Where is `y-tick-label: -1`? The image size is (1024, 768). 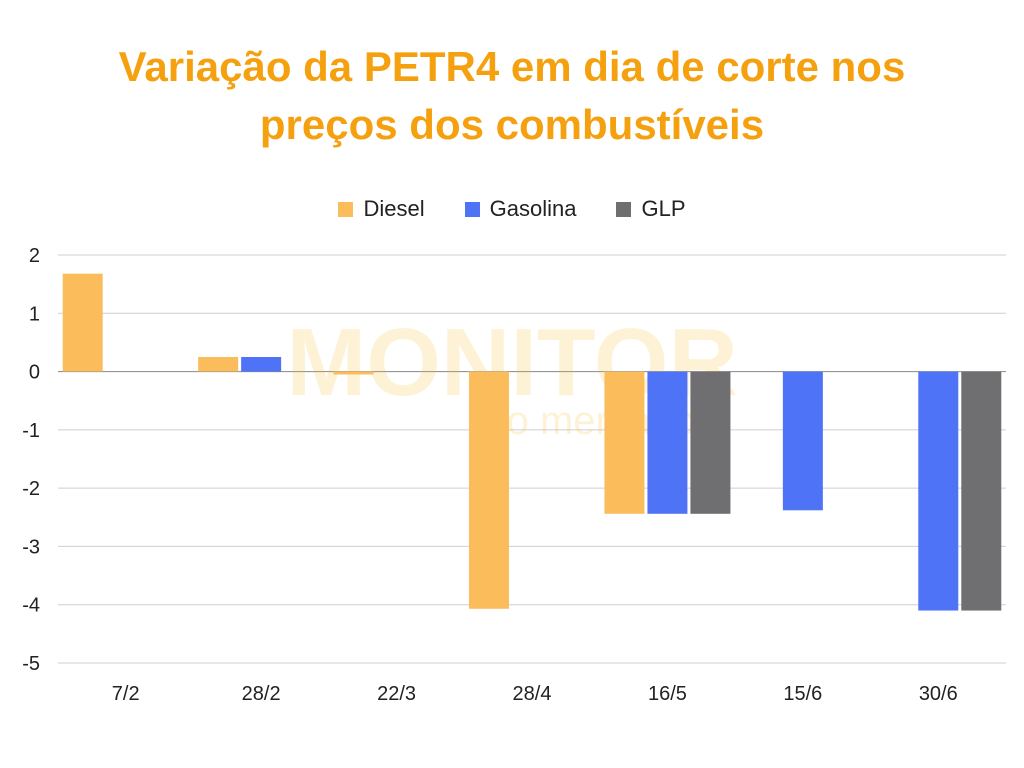
y-tick-label: -1 is located at coordinates (31, 431).